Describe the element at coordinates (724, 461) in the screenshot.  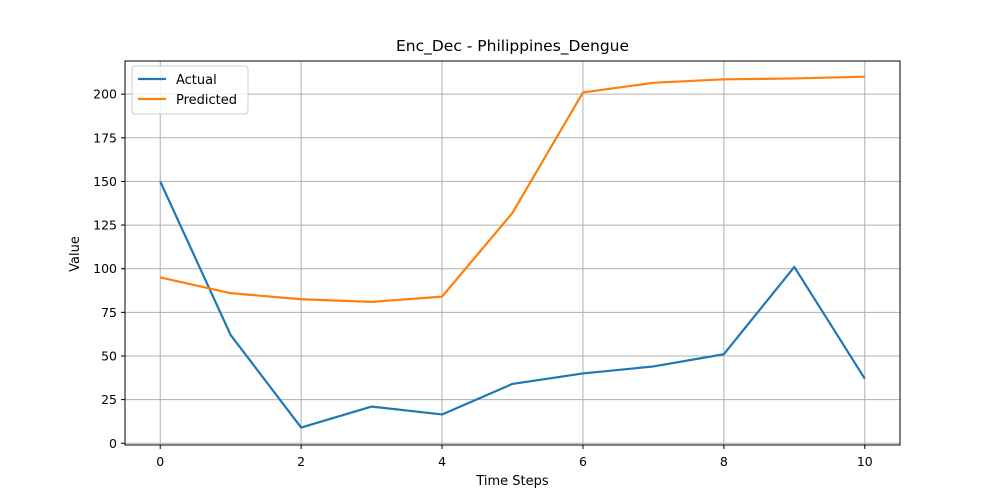
I see `x-tick-label: 8` at that location.